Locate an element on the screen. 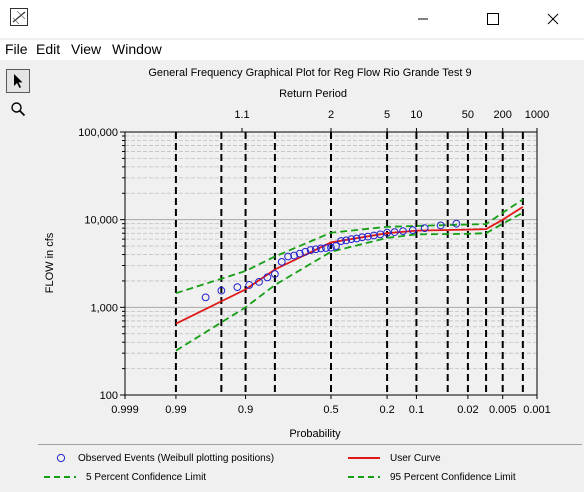 This screenshot has width=584, height=492. magnifier-icon is located at coordinates (18, 109).